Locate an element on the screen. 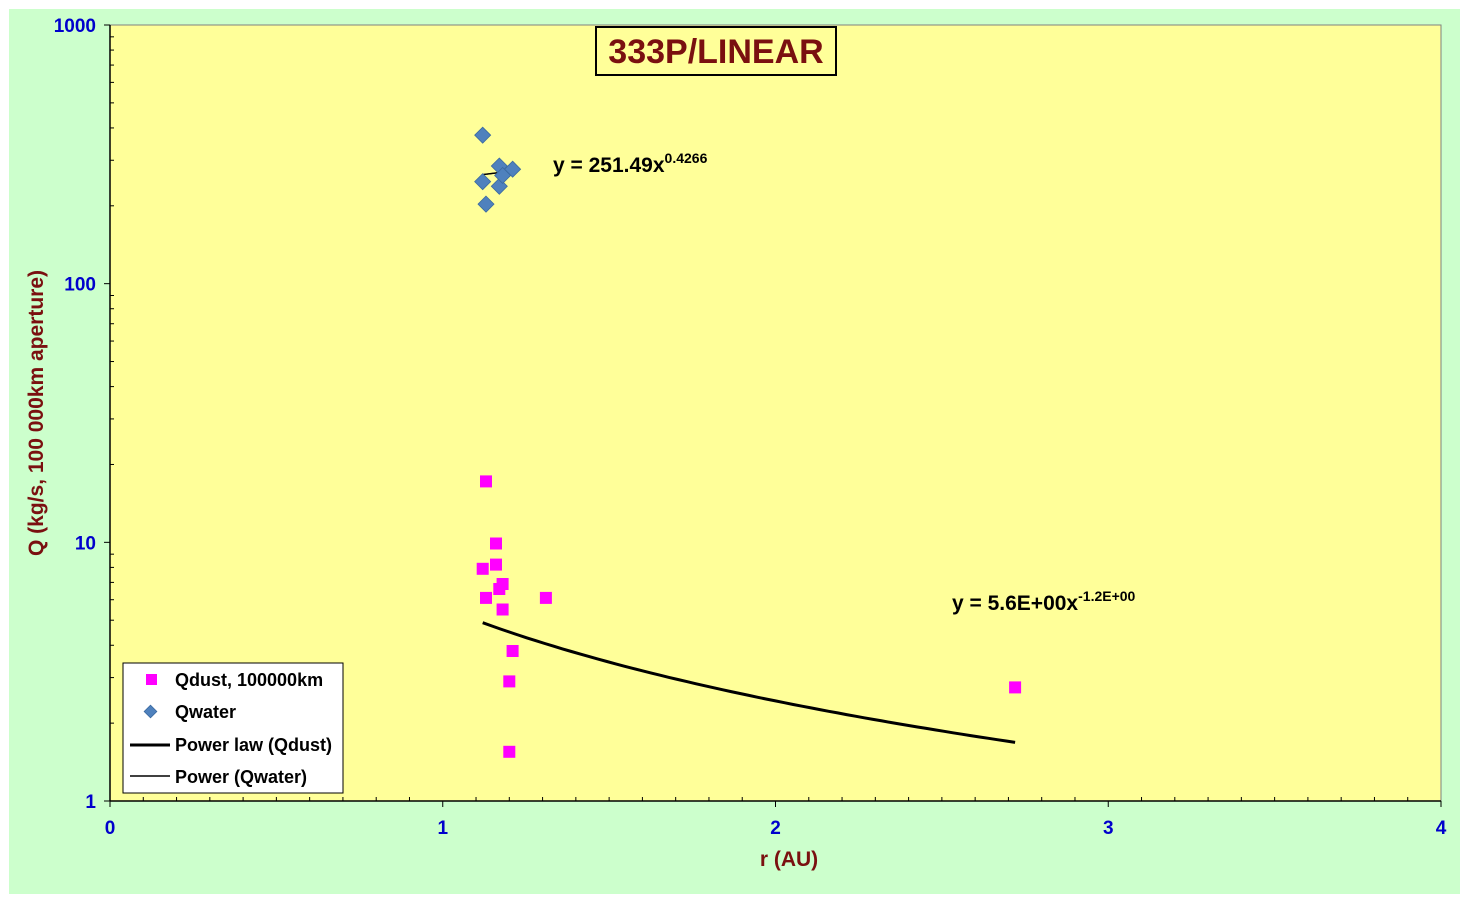 This screenshot has height=906, width=1466. x-tick-label: 1 is located at coordinates (442, 828).